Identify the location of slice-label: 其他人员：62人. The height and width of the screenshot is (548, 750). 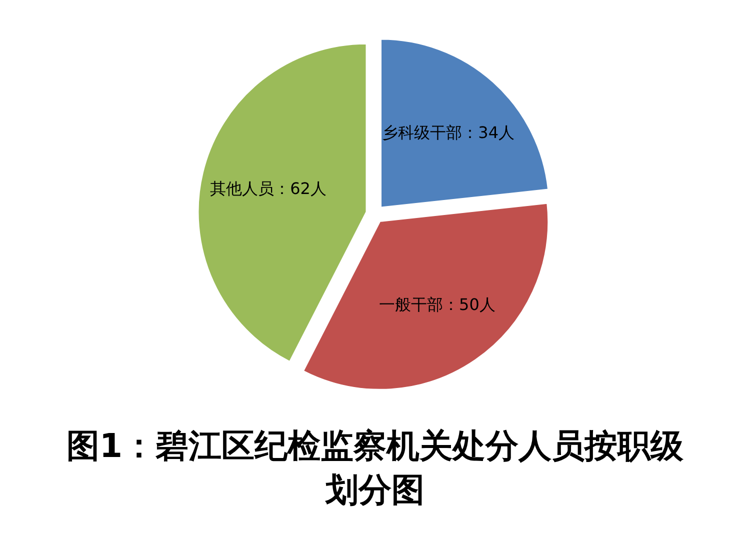
(268, 188).